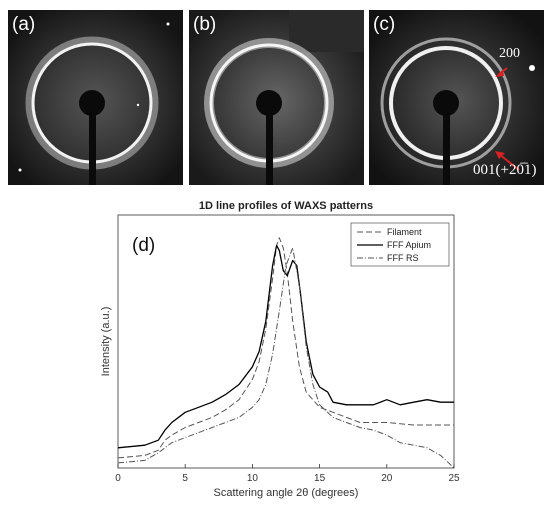 The image size is (550, 518). What do you see at coordinates (118, 478) in the screenshot?
I see `x-tick-label: 0` at bounding box center [118, 478].